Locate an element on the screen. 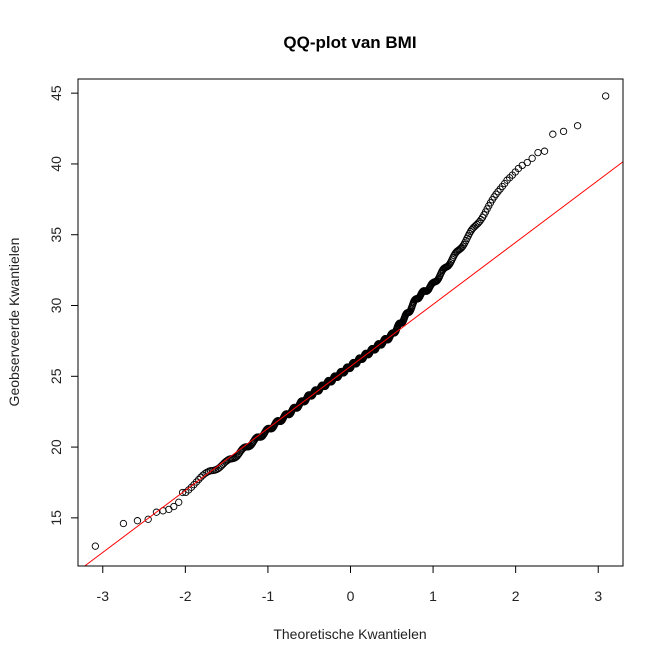 The image size is (664, 664). x-tick-label: 2 is located at coordinates (516, 596).